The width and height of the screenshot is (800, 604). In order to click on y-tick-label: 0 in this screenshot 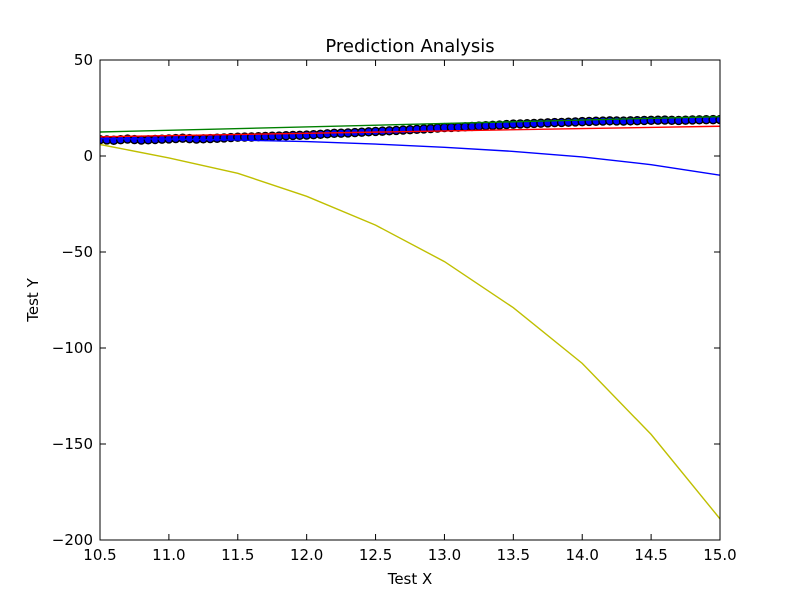, I will do `click(88, 156)`.